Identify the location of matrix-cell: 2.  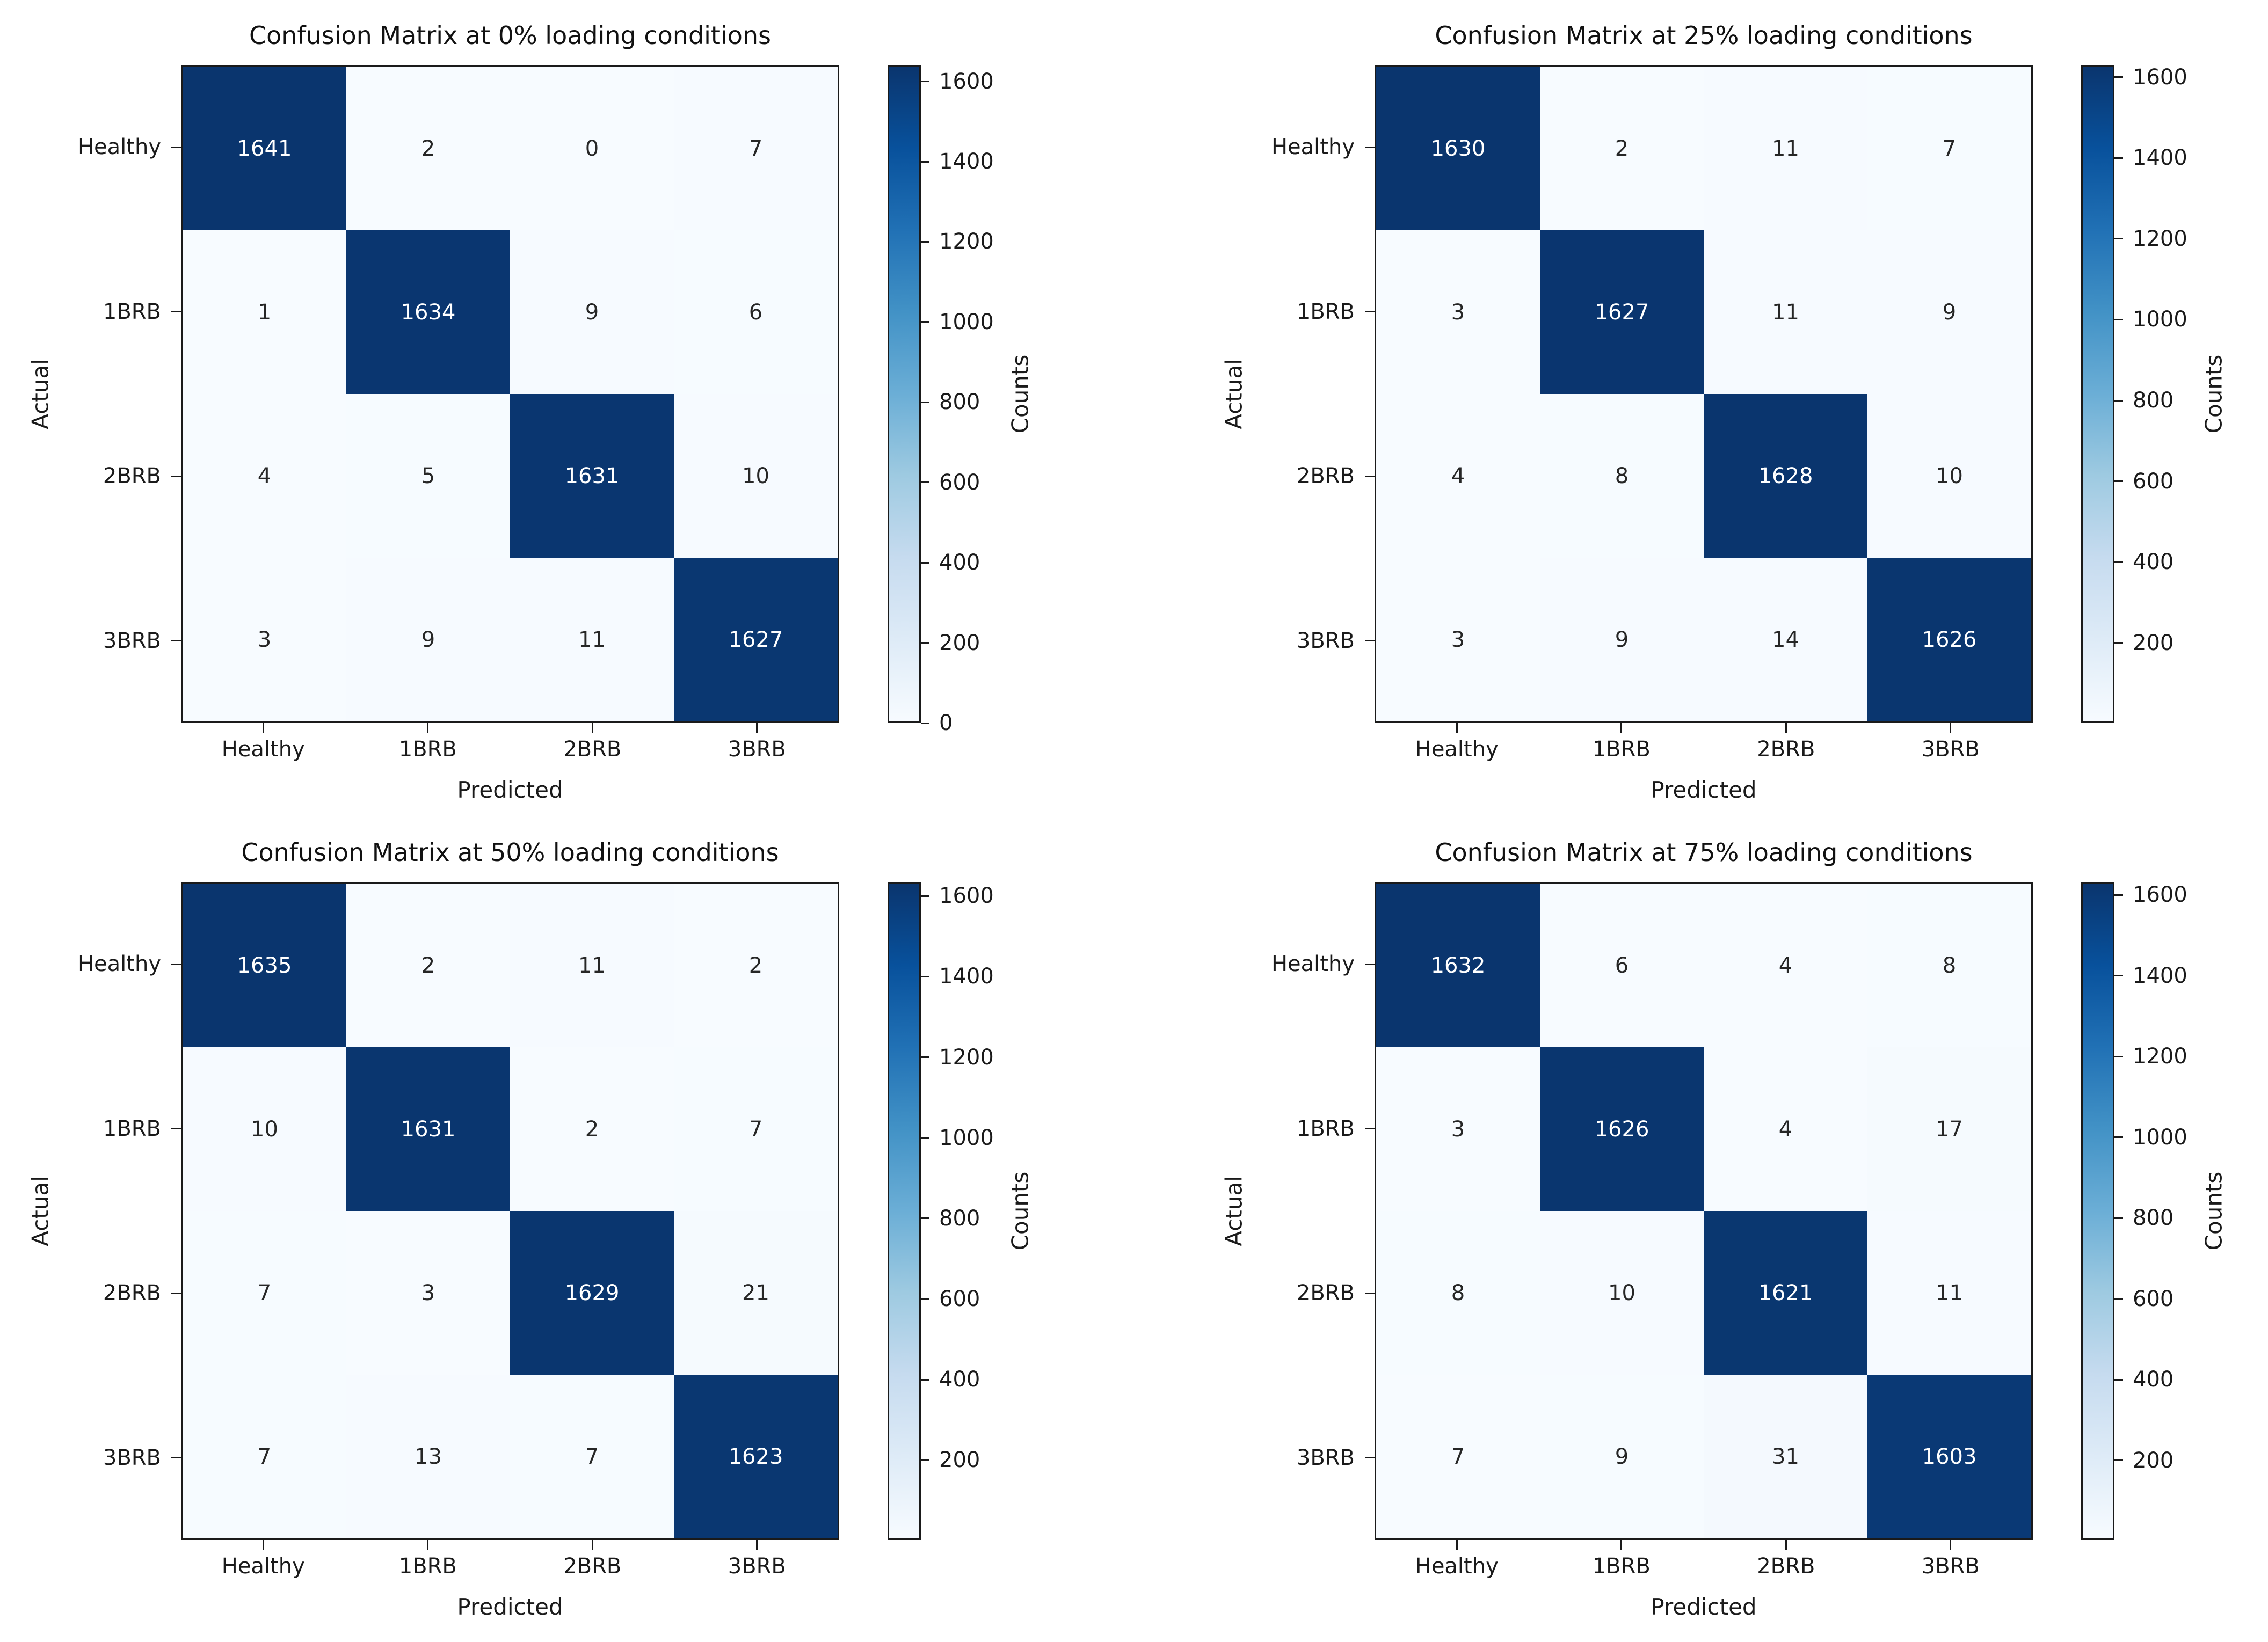
(428, 148).